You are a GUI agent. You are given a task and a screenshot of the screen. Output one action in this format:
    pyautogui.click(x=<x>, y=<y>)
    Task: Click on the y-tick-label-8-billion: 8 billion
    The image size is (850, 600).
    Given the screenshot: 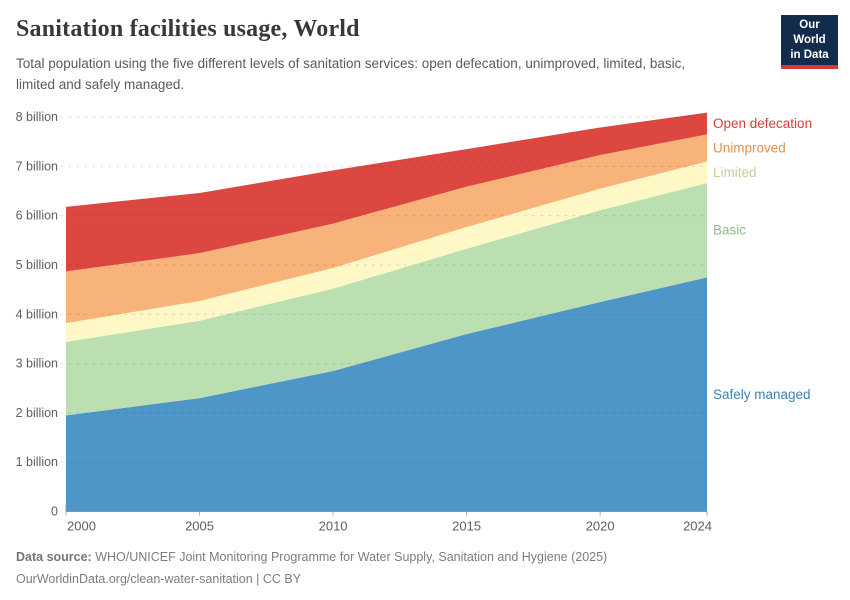 What is the action you would take?
    pyautogui.click(x=37, y=117)
    